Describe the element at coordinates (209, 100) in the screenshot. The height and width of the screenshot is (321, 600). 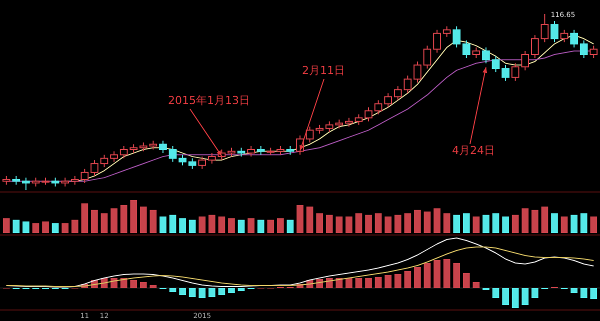
I see `annotation: 2015年1月13日` at that location.